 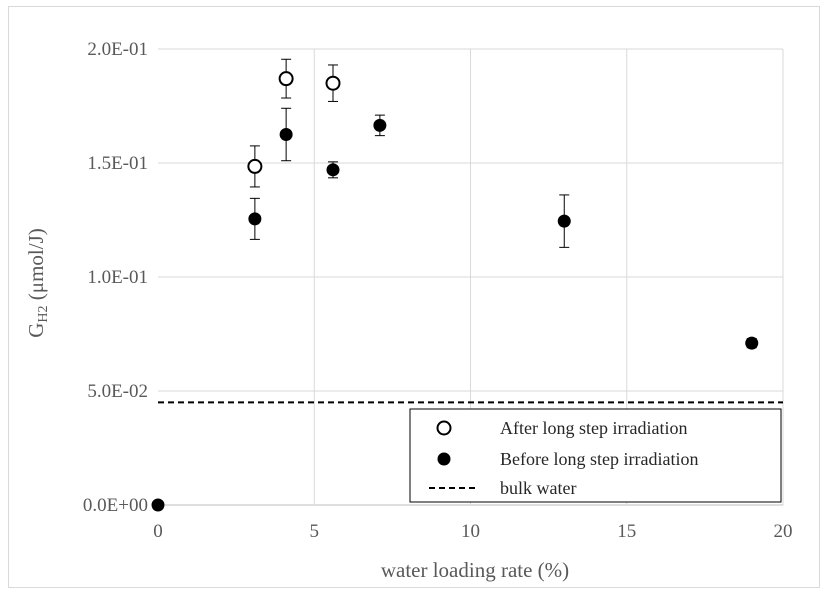 I want to click on legend-box, so click(x=595, y=455).